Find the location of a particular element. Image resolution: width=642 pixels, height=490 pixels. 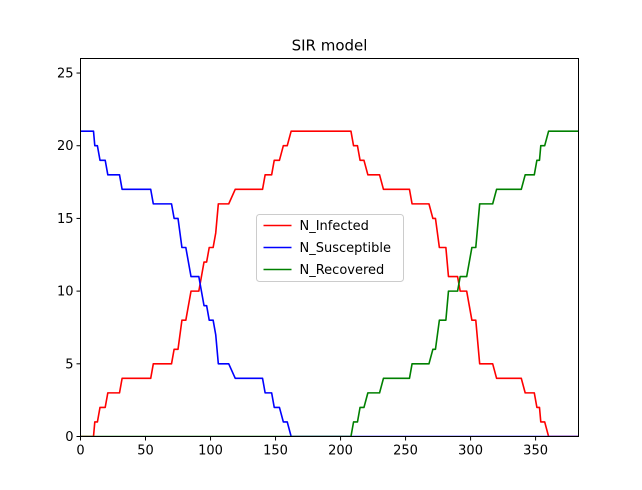

legend: N_Infected N_Susceptible N_Recovered is located at coordinates (330, 248).